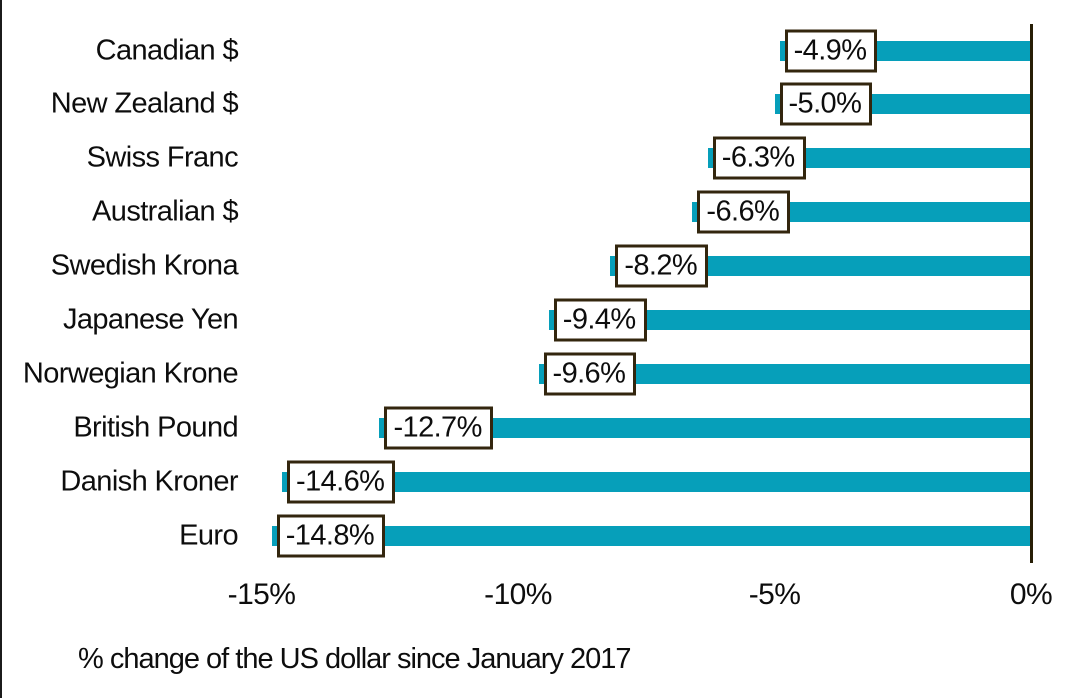  What do you see at coordinates (208, 535) in the screenshot?
I see `category-label: Euro` at bounding box center [208, 535].